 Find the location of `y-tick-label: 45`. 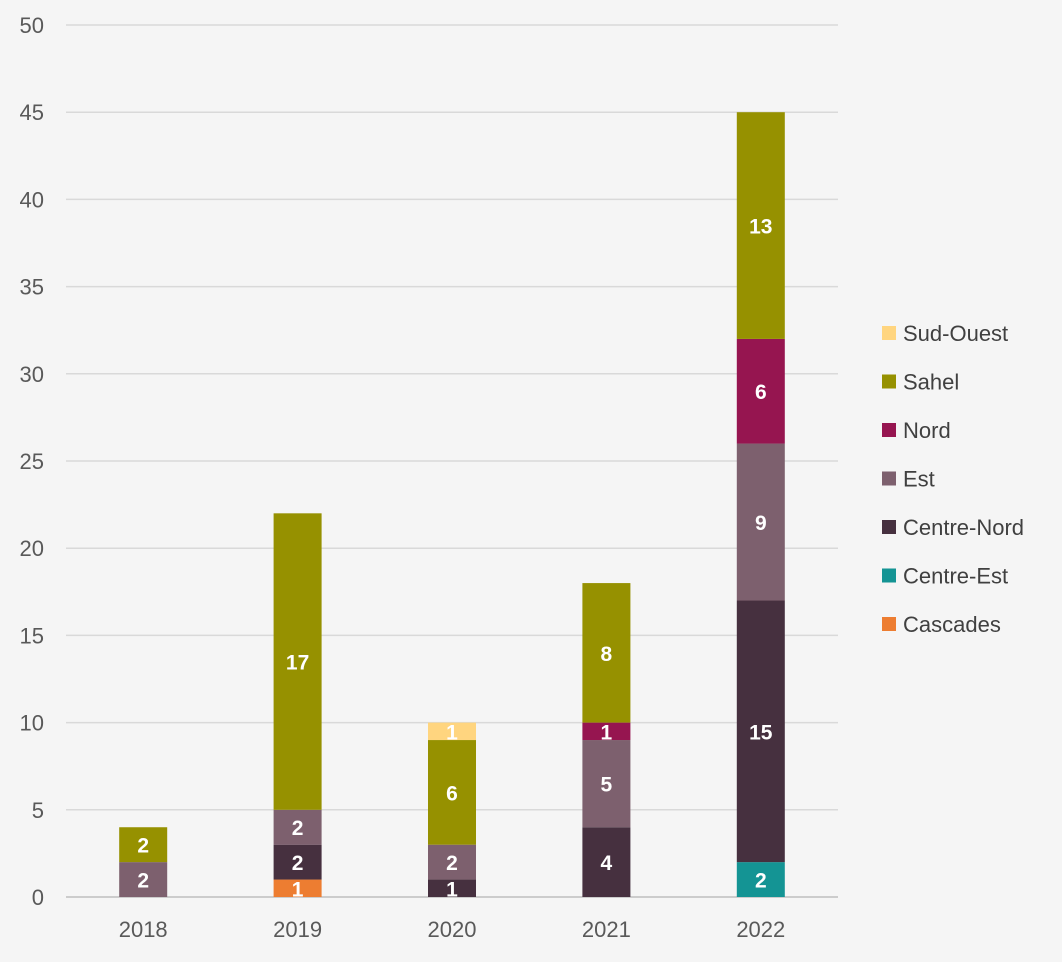

y-tick-label: 45 is located at coordinates (32, 112).